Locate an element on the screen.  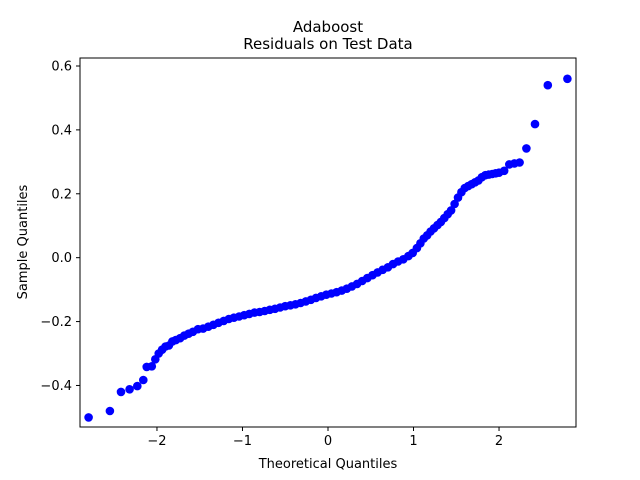
chart-title: Adaboost is located at coordinates (328, 27).